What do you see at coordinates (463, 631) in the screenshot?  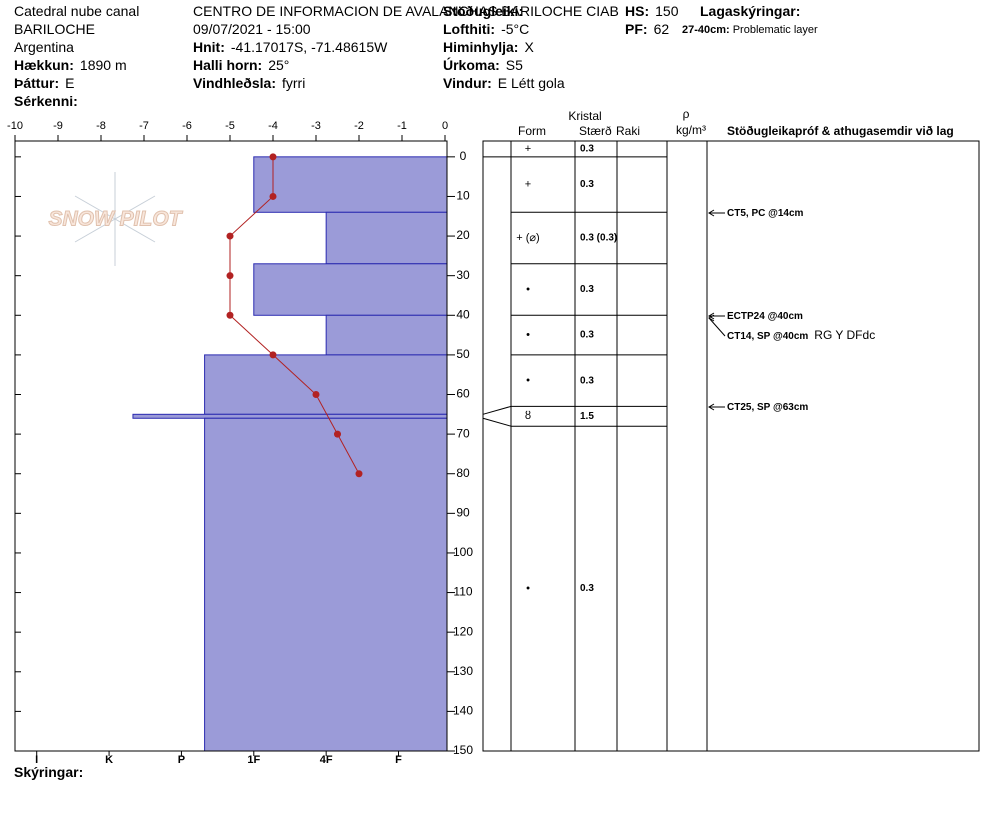 I see `depth-label: 120` at bounding box center [463, 631].